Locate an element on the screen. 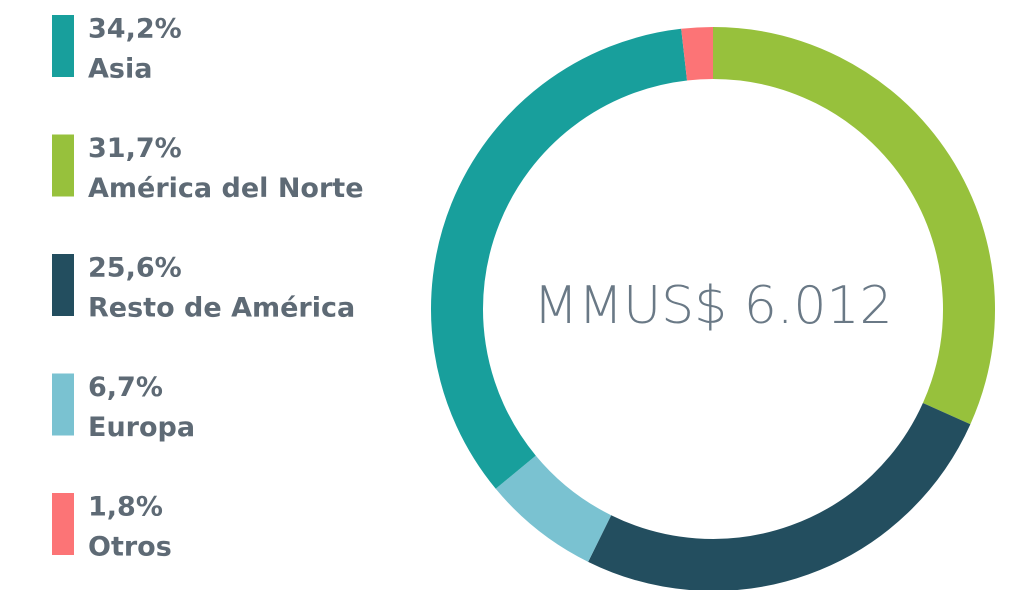 This screenshot has width=1015, height=590. legend-value: 34,2% is located at coordinates (135, 29).